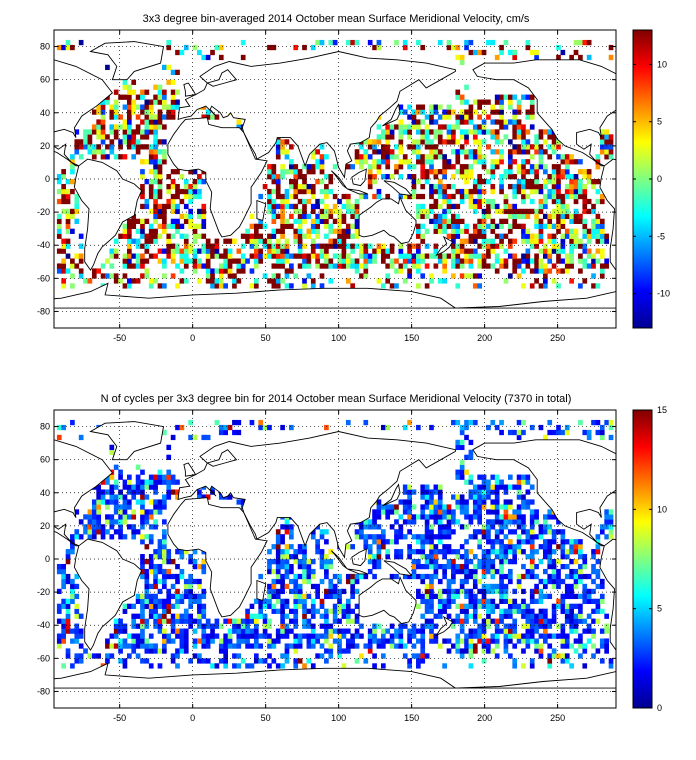 The image size is (696, 760). I want to click on y-tick-label: 0, so click(47, 559).